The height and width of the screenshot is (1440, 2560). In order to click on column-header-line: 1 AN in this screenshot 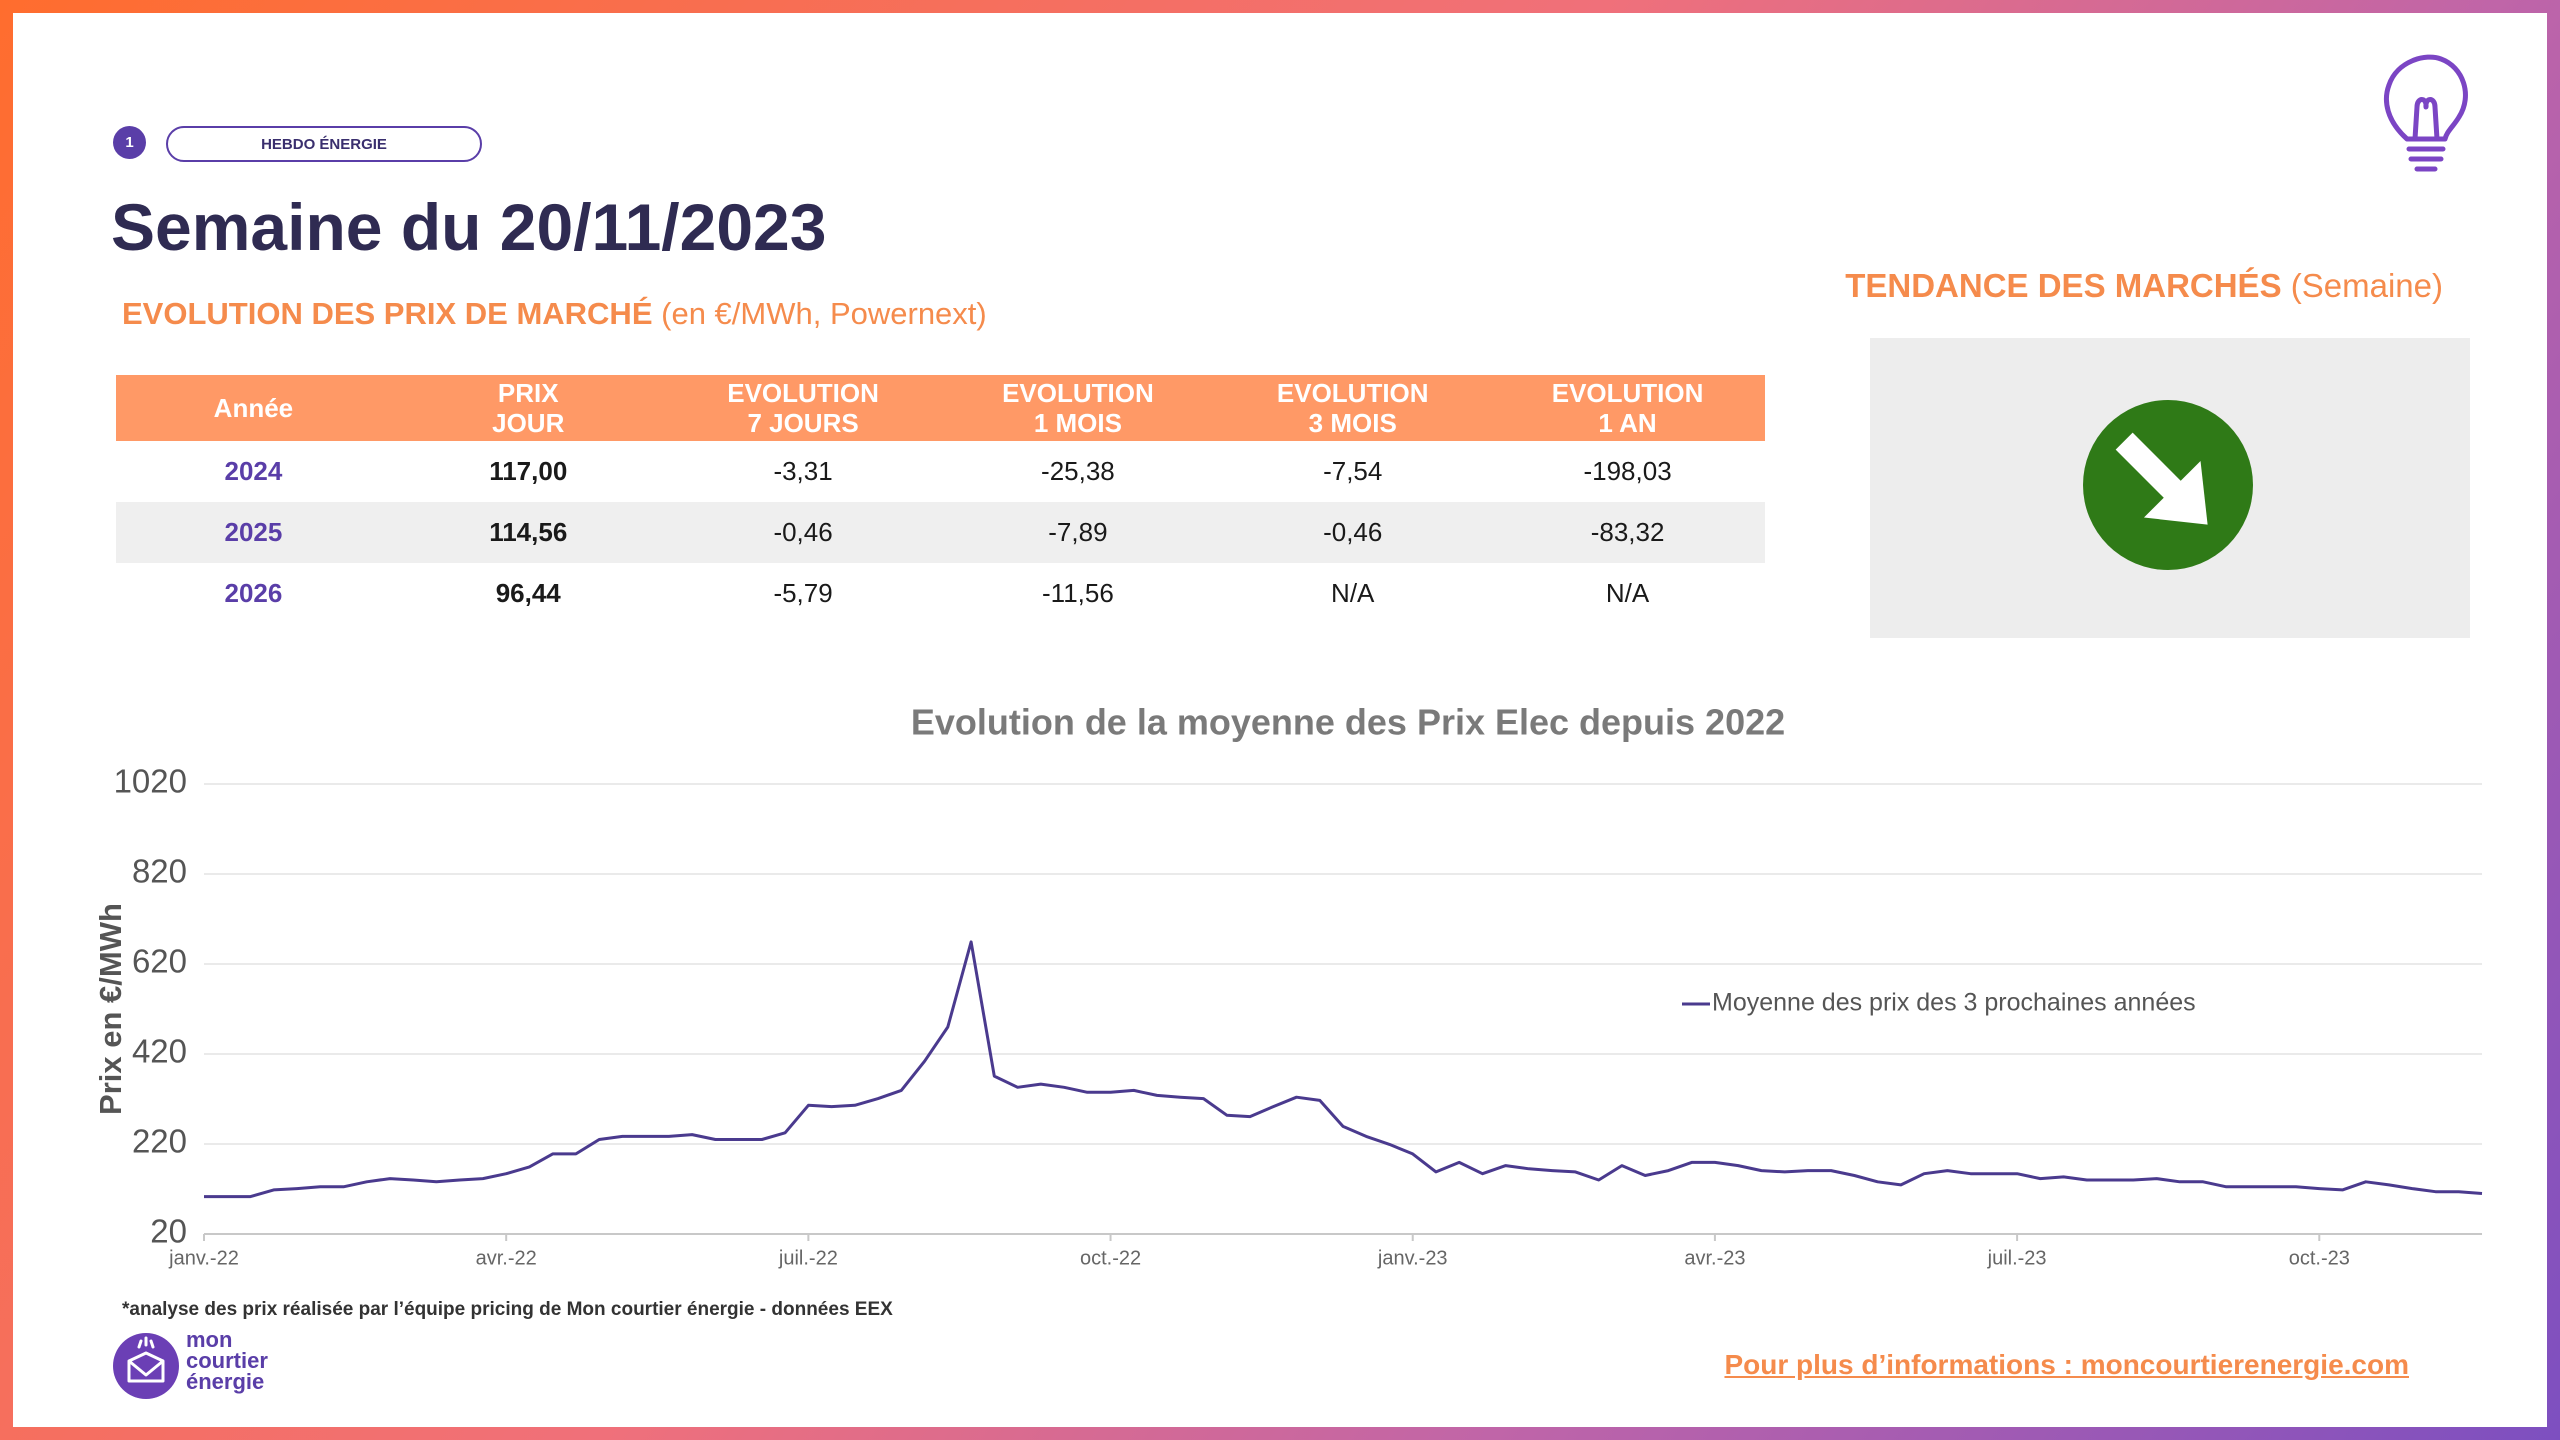, I will do `click(1627, 423)`.